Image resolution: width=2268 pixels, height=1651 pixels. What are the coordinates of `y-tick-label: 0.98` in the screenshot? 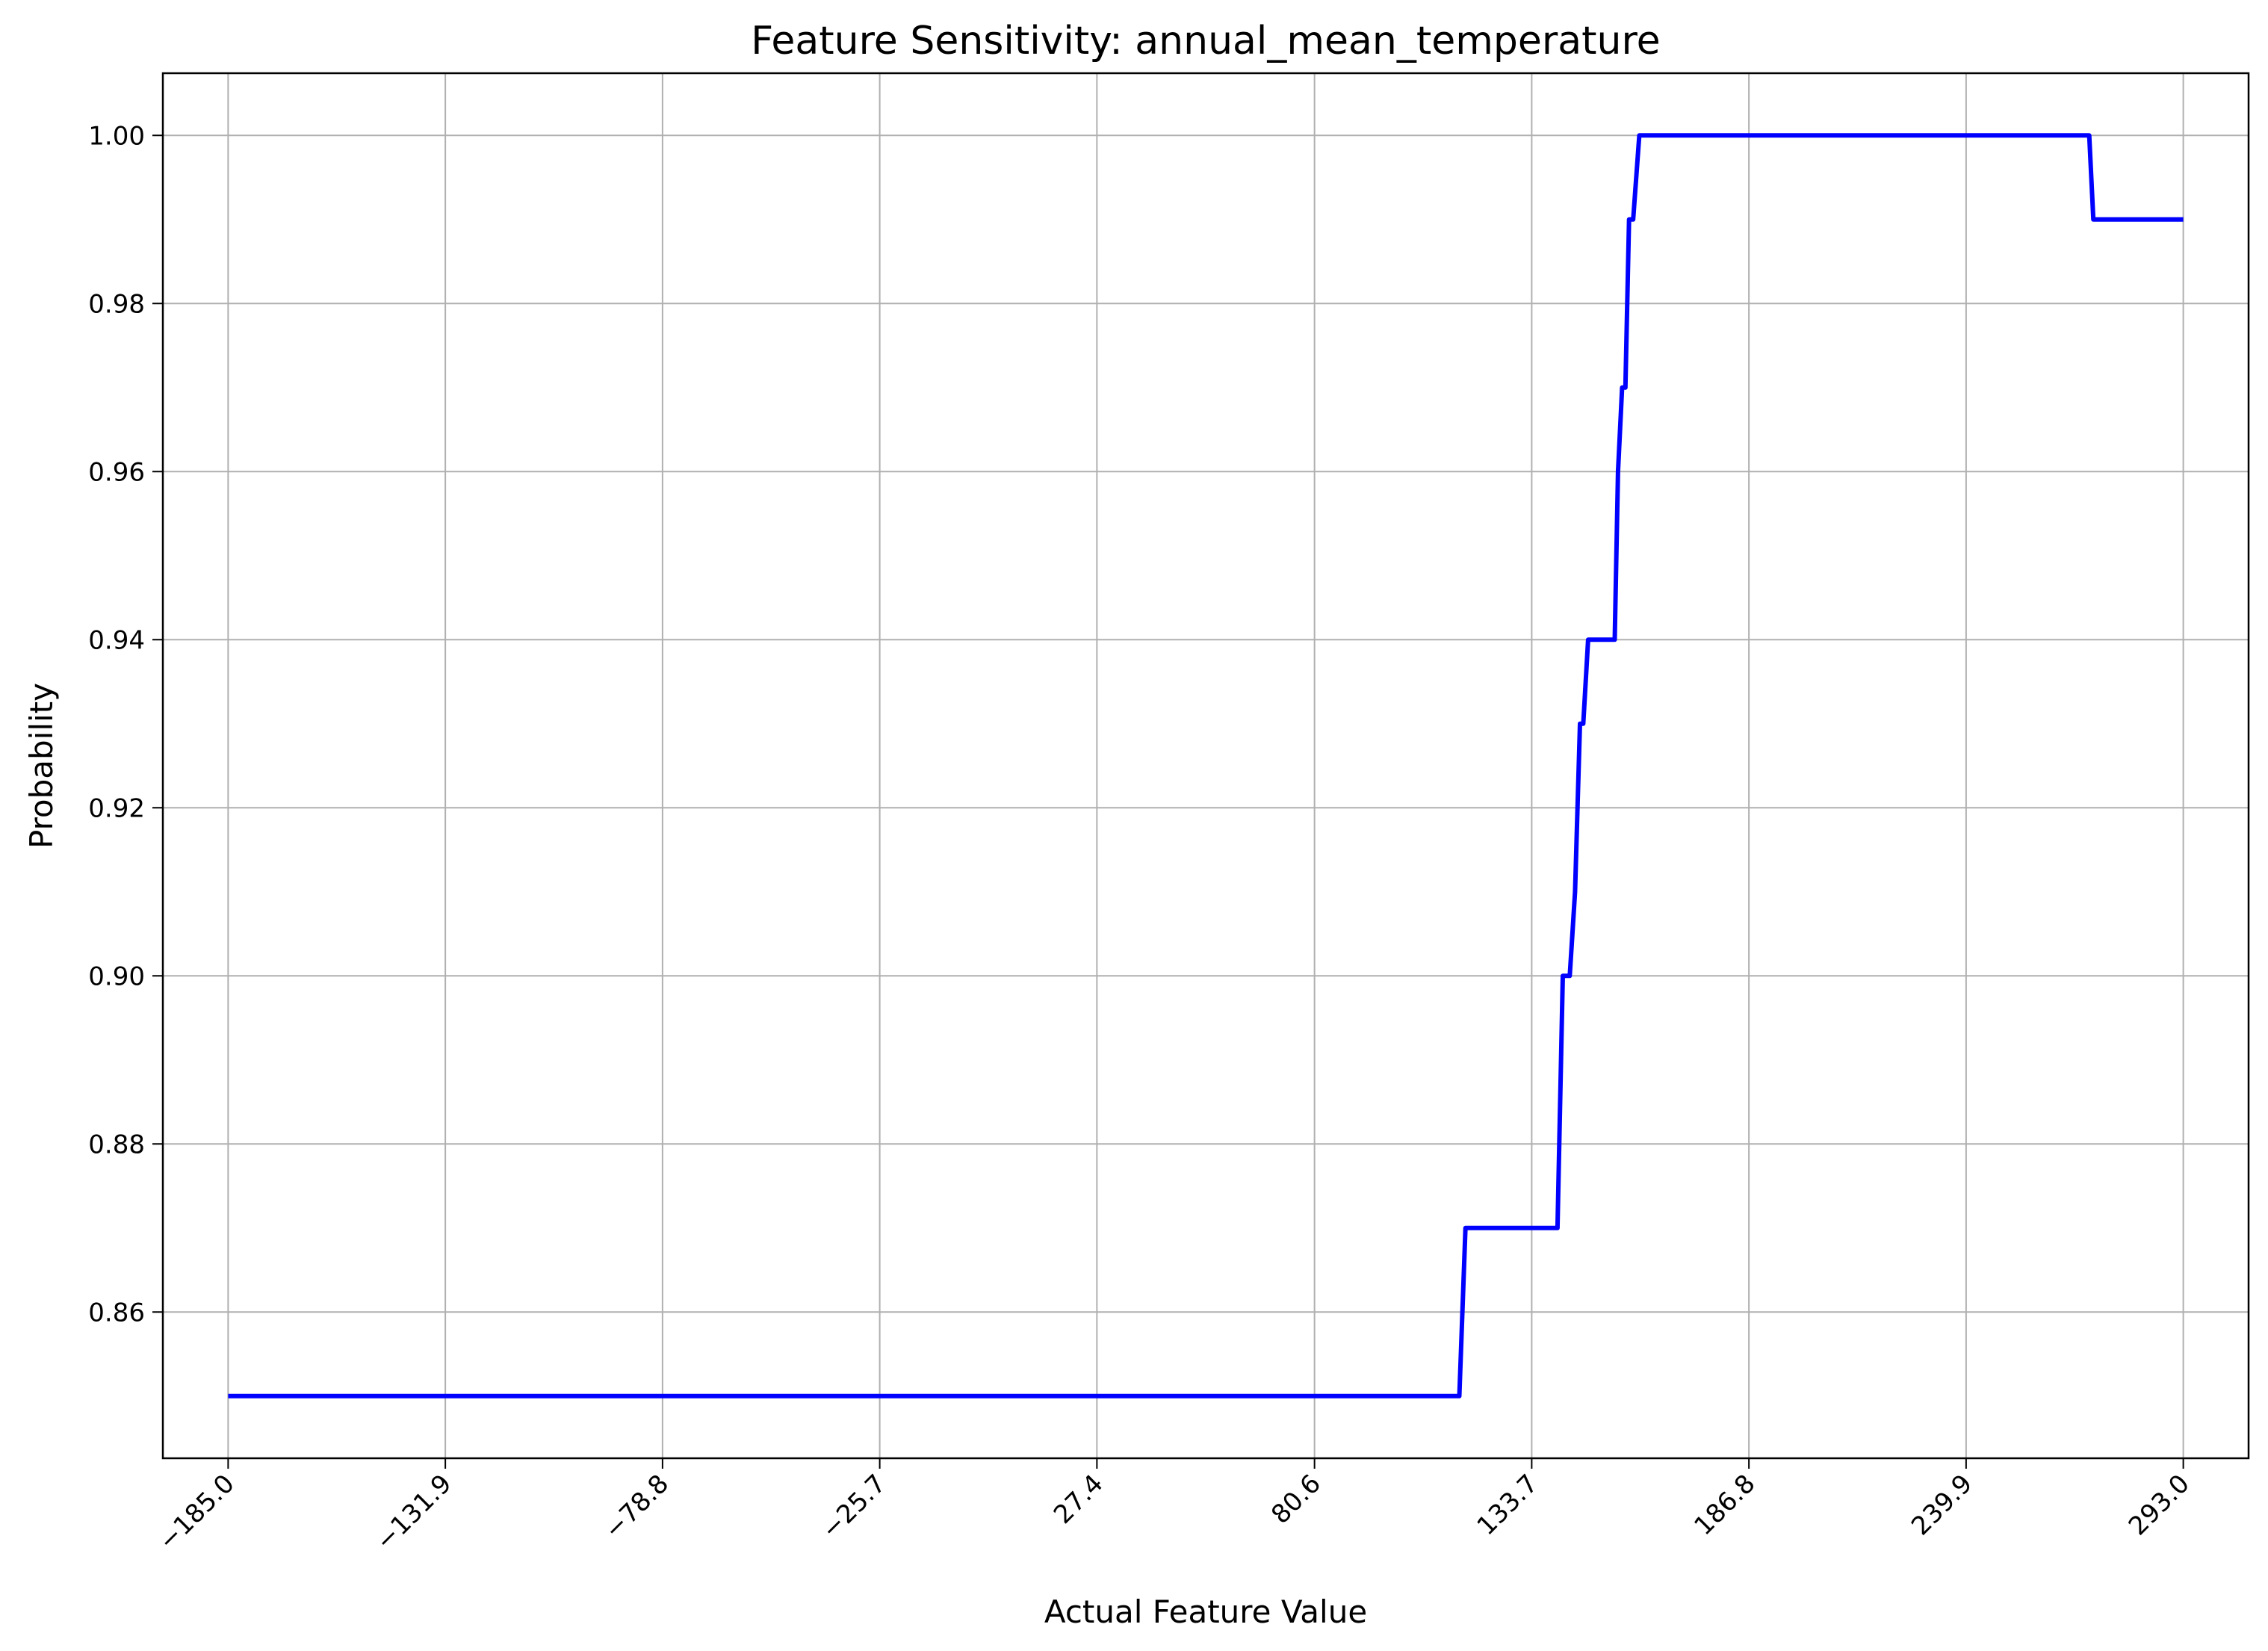 It's located at (116, 304).